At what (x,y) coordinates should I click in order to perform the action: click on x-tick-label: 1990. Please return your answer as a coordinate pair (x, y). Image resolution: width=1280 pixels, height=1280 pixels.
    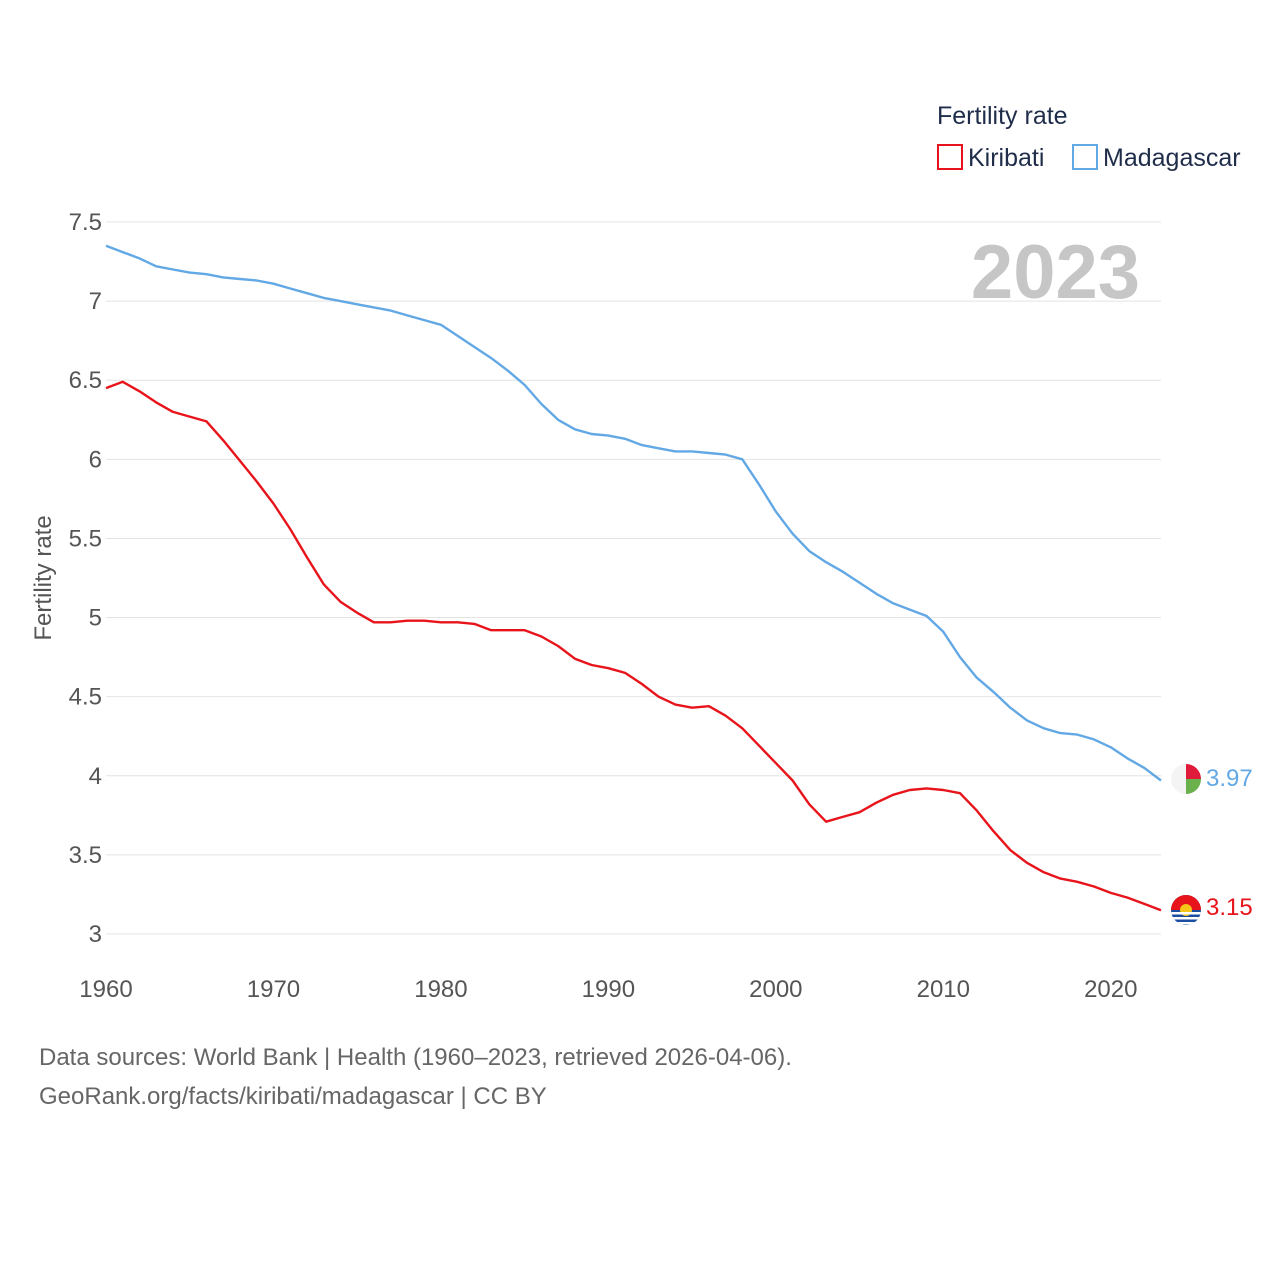
    Looking at the image, I should click on (608, 989).